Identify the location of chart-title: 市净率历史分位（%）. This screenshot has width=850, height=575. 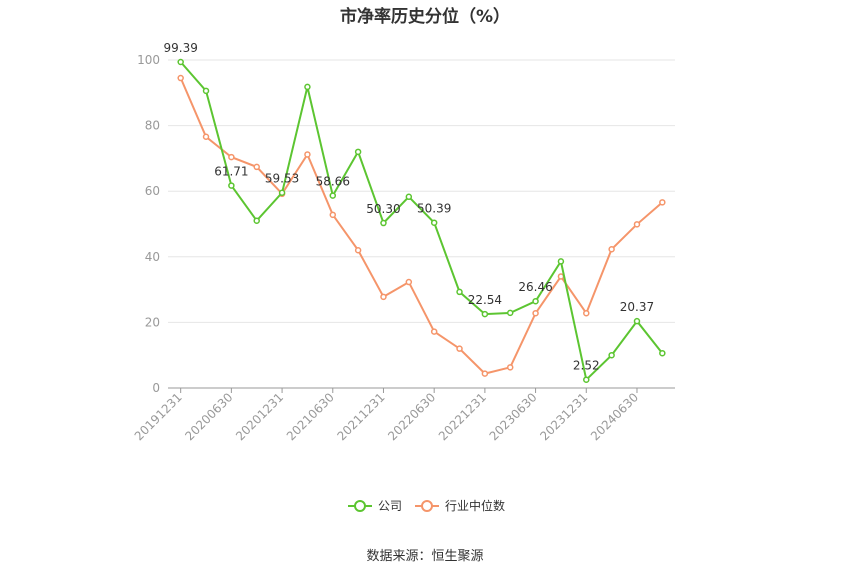
(425, 17).